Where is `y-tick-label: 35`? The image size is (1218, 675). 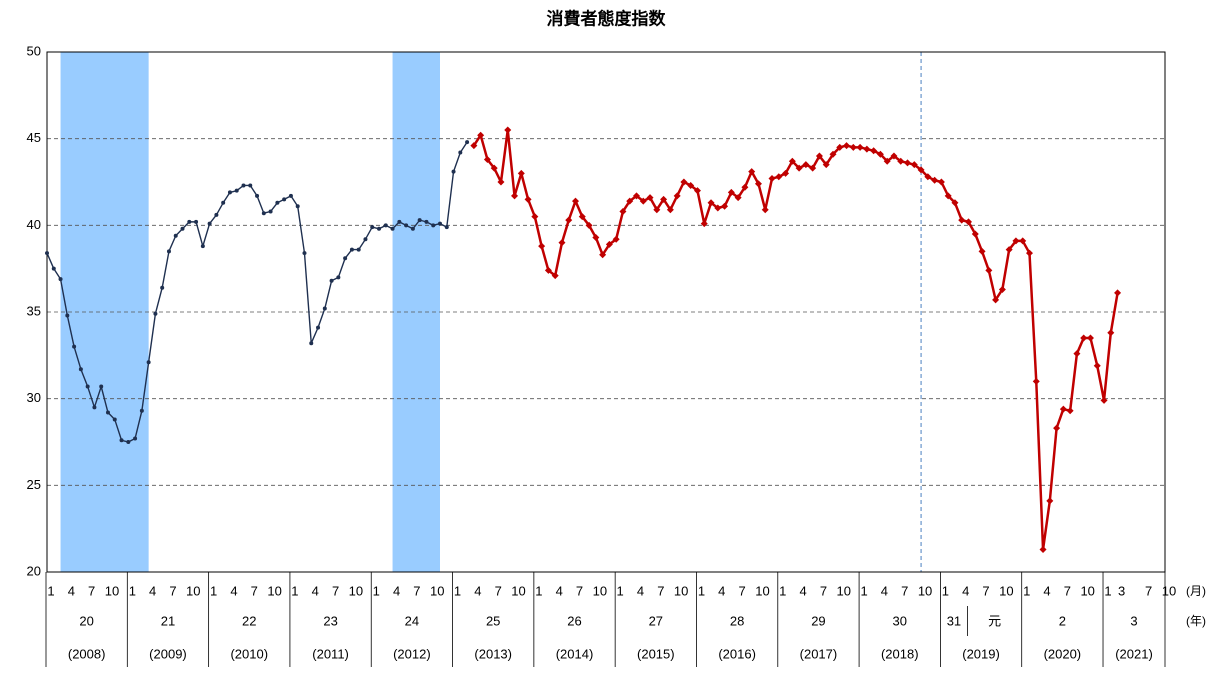
y-tick-label: 35 is located at coordinates (34, 310).